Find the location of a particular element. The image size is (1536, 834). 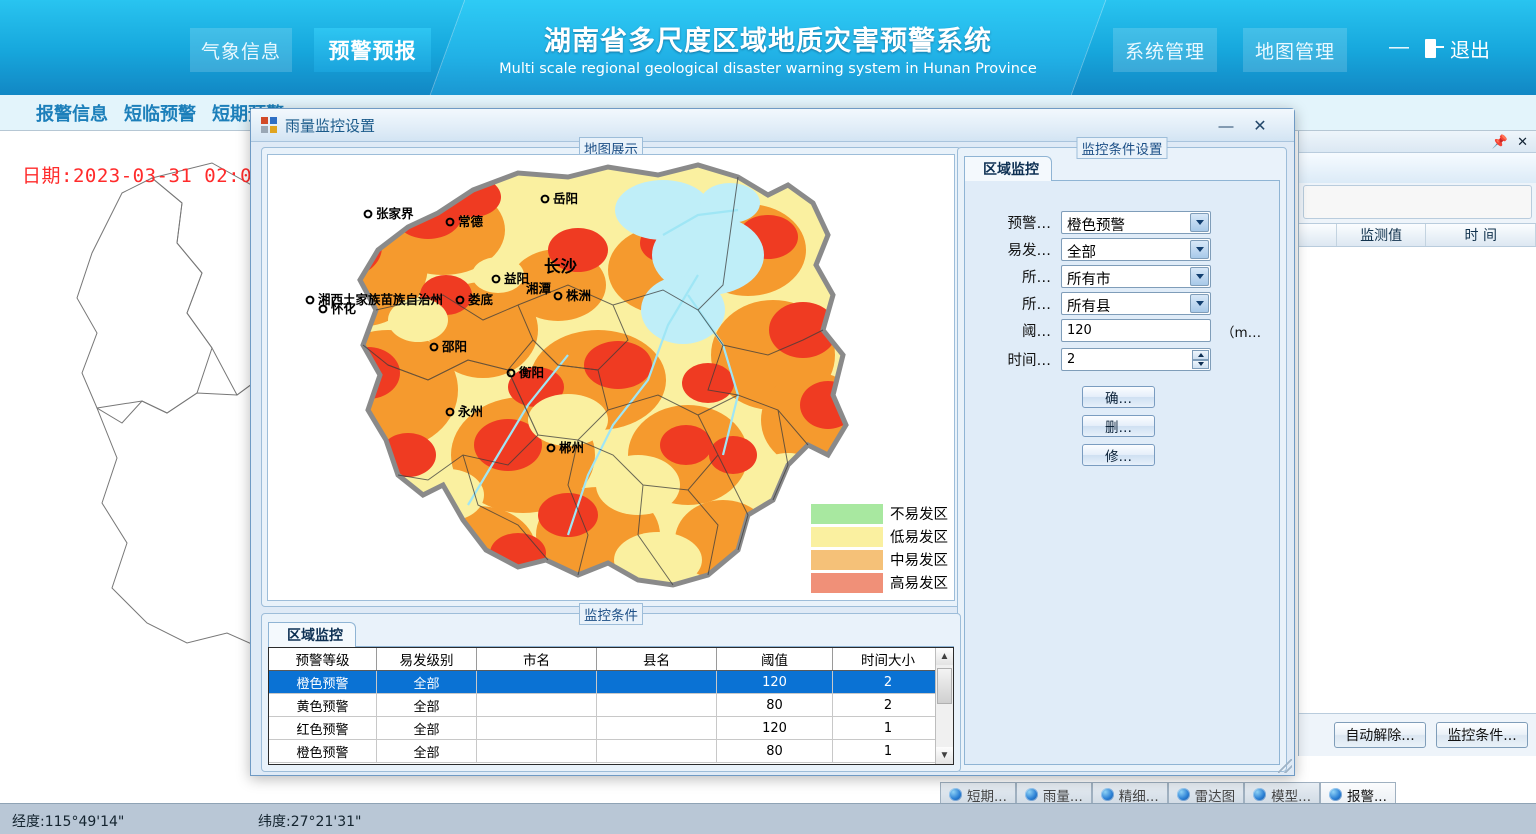

dialog-minimize-button: — is located at coordinates (1226, 126).